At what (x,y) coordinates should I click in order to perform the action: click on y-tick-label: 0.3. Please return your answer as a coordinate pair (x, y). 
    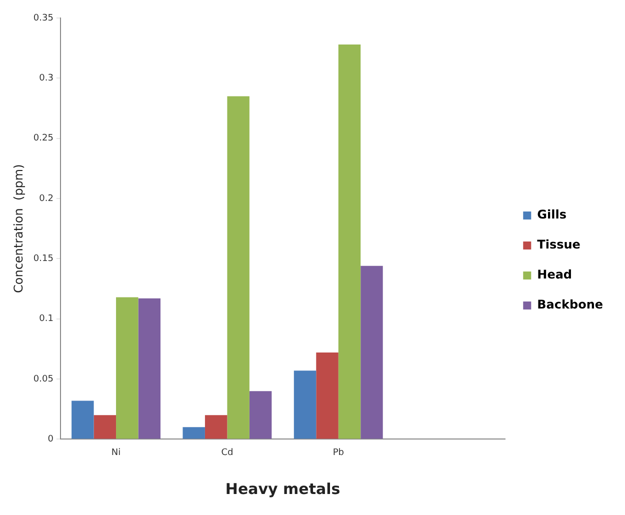
    Looking at the image, I should click on (46, 79).